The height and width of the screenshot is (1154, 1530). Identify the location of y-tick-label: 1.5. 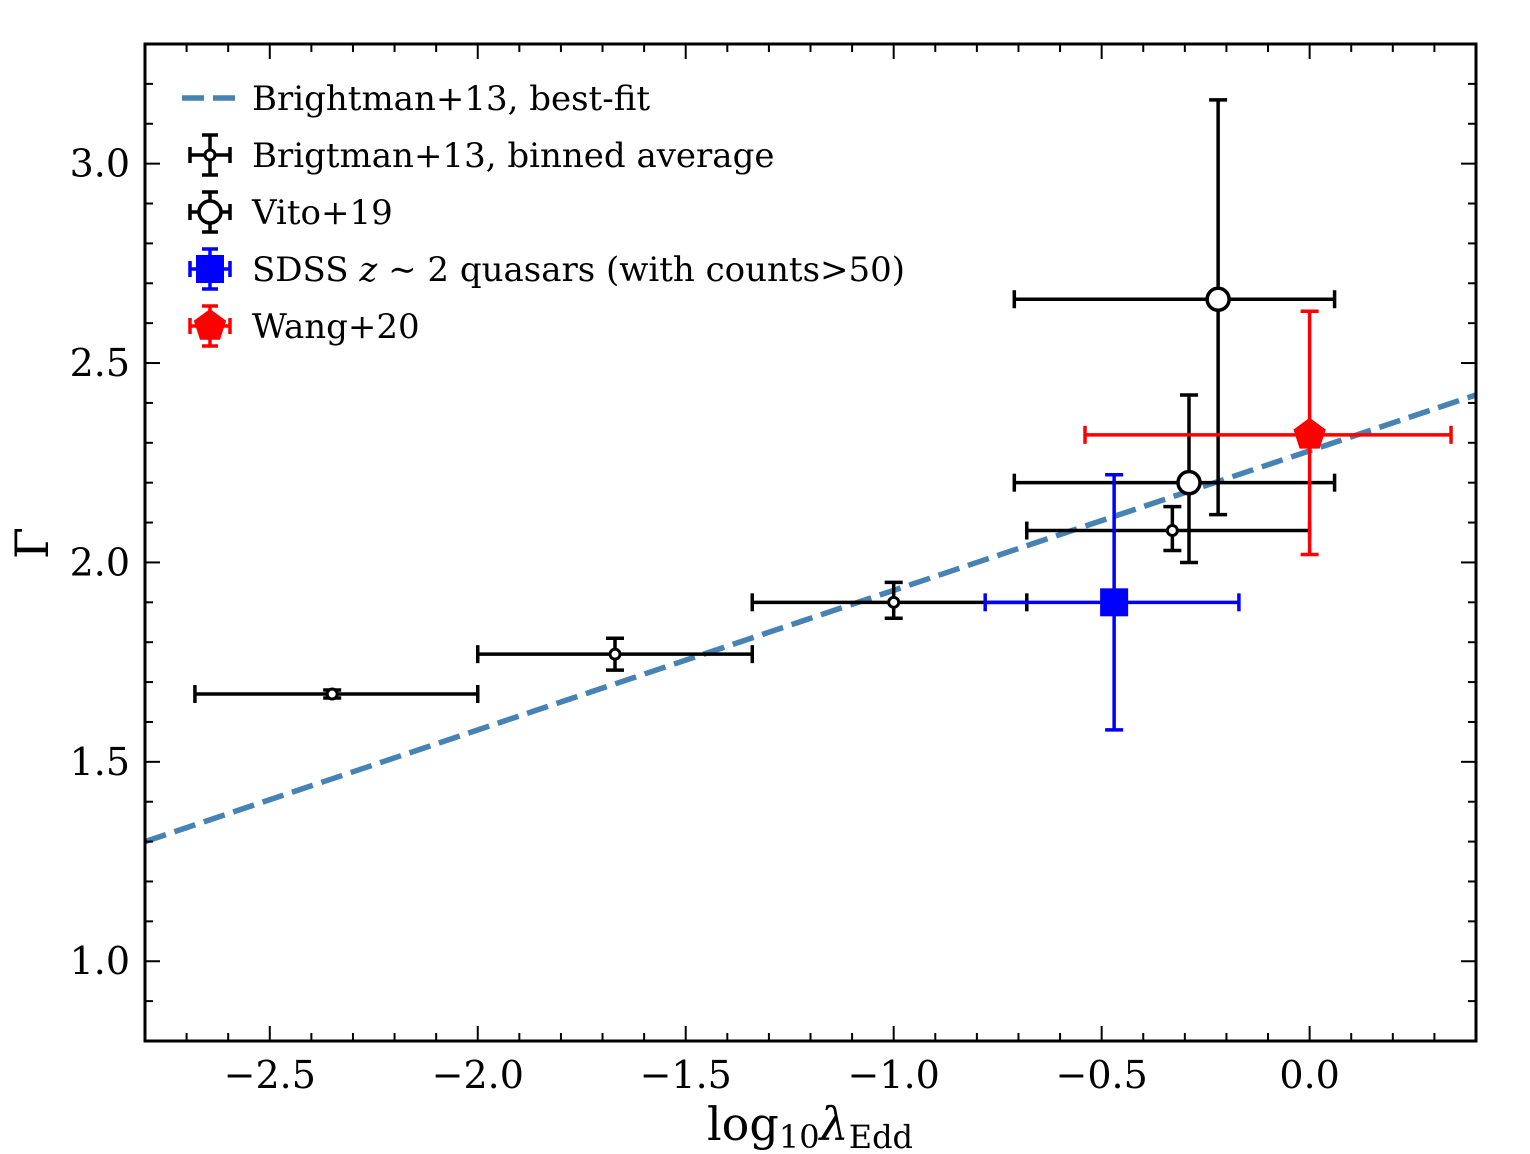
(100, 762).